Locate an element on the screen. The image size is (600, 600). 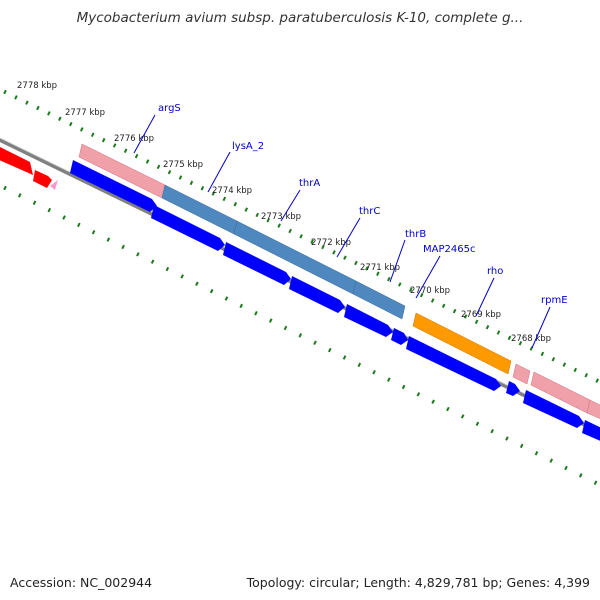
kbp-label: 2776 kbp is located at coordinates (134, 139).